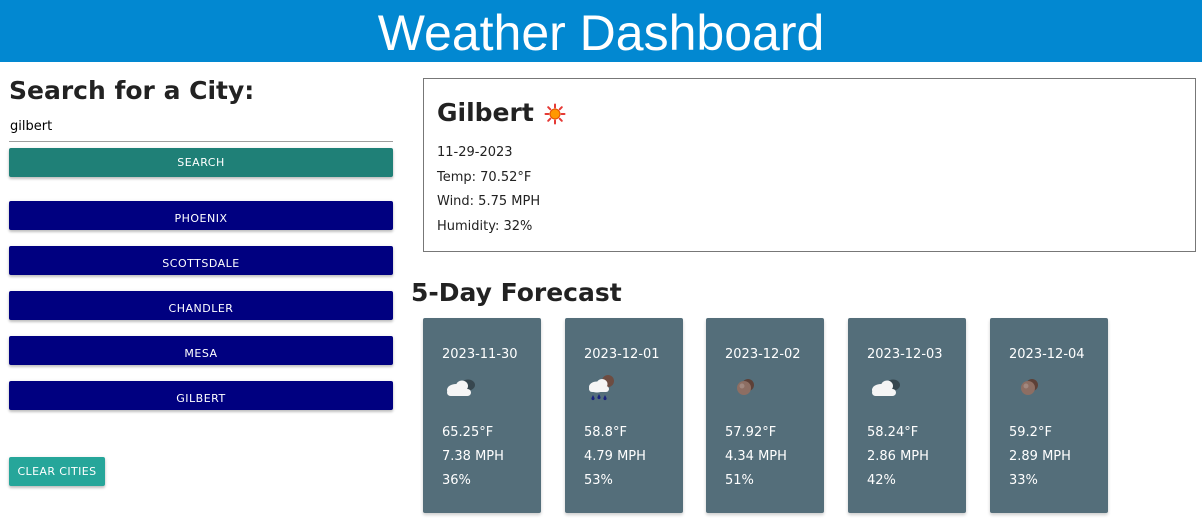  I want to click on current-city-heading: Gilbert, so click(501, 112).